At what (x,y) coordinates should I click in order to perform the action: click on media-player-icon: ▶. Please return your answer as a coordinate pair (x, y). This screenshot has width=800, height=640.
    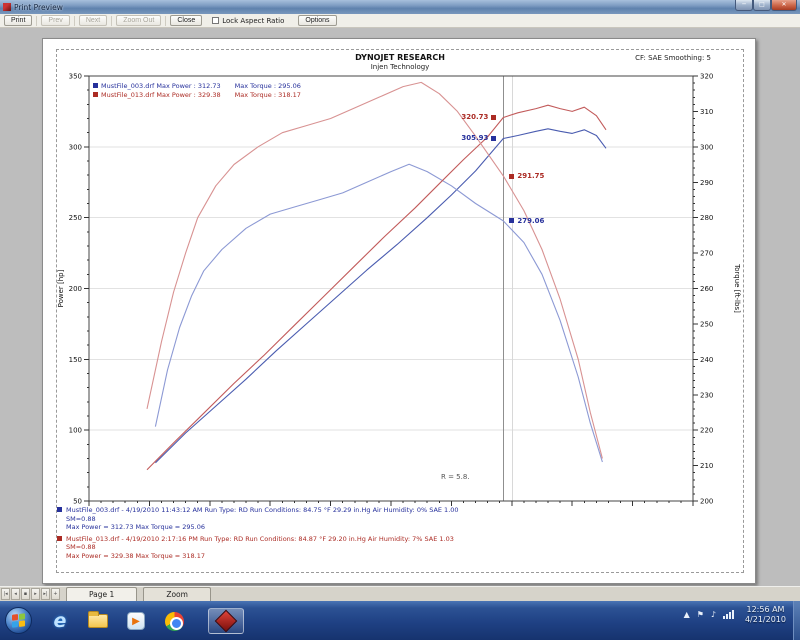
    Looking at the image, I should click on (136, 621).